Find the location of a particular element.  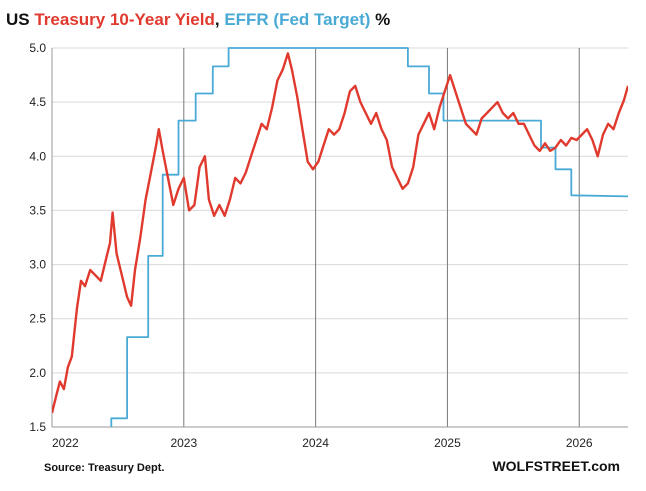

y-tick-label: 4.5 is located at coordinates (37, 102).